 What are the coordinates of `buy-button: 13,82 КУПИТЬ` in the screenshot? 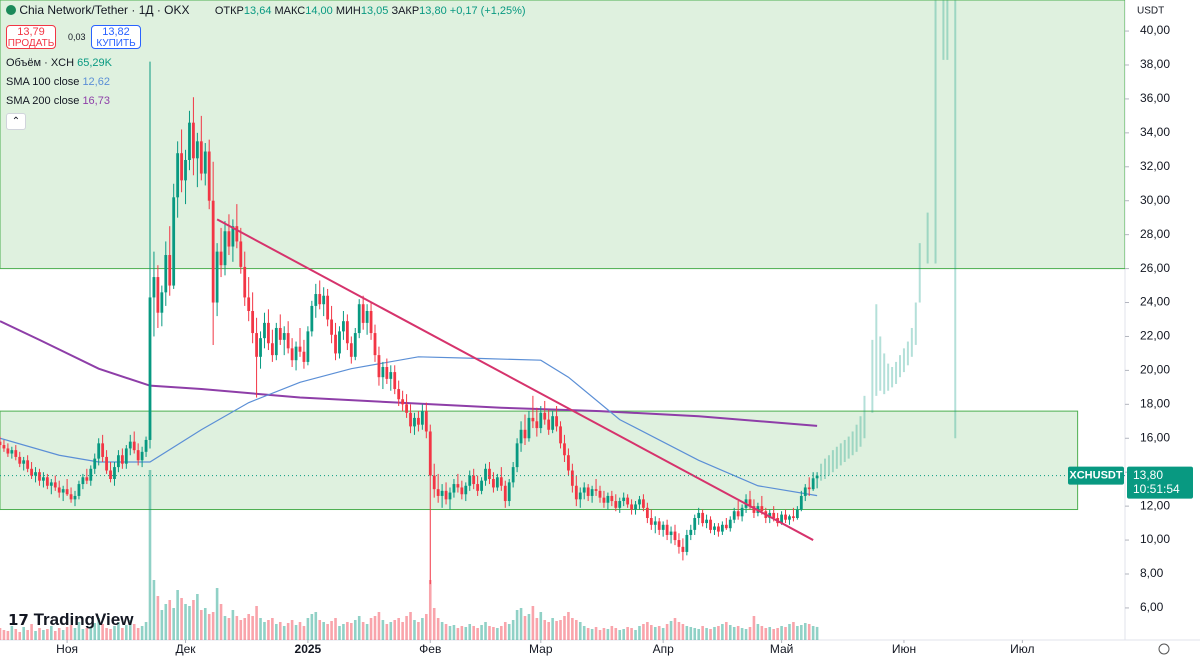 It's located at (116, 37).